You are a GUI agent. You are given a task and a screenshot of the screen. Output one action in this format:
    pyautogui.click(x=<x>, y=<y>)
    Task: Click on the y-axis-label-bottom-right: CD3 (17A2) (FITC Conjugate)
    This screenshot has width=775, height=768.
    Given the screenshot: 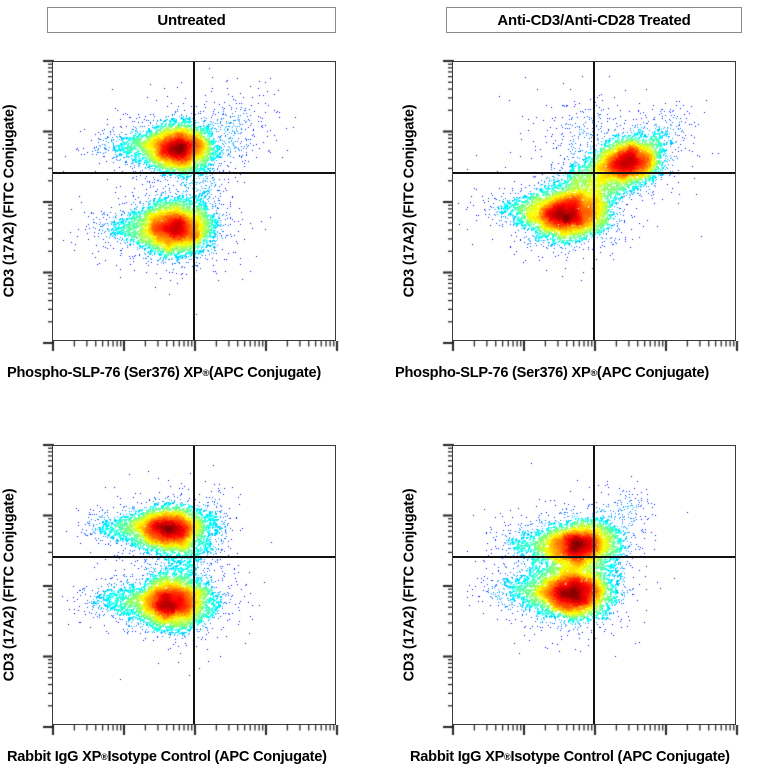 What is the action you would take?
    pyautogui.click(x=409, y=585)
    